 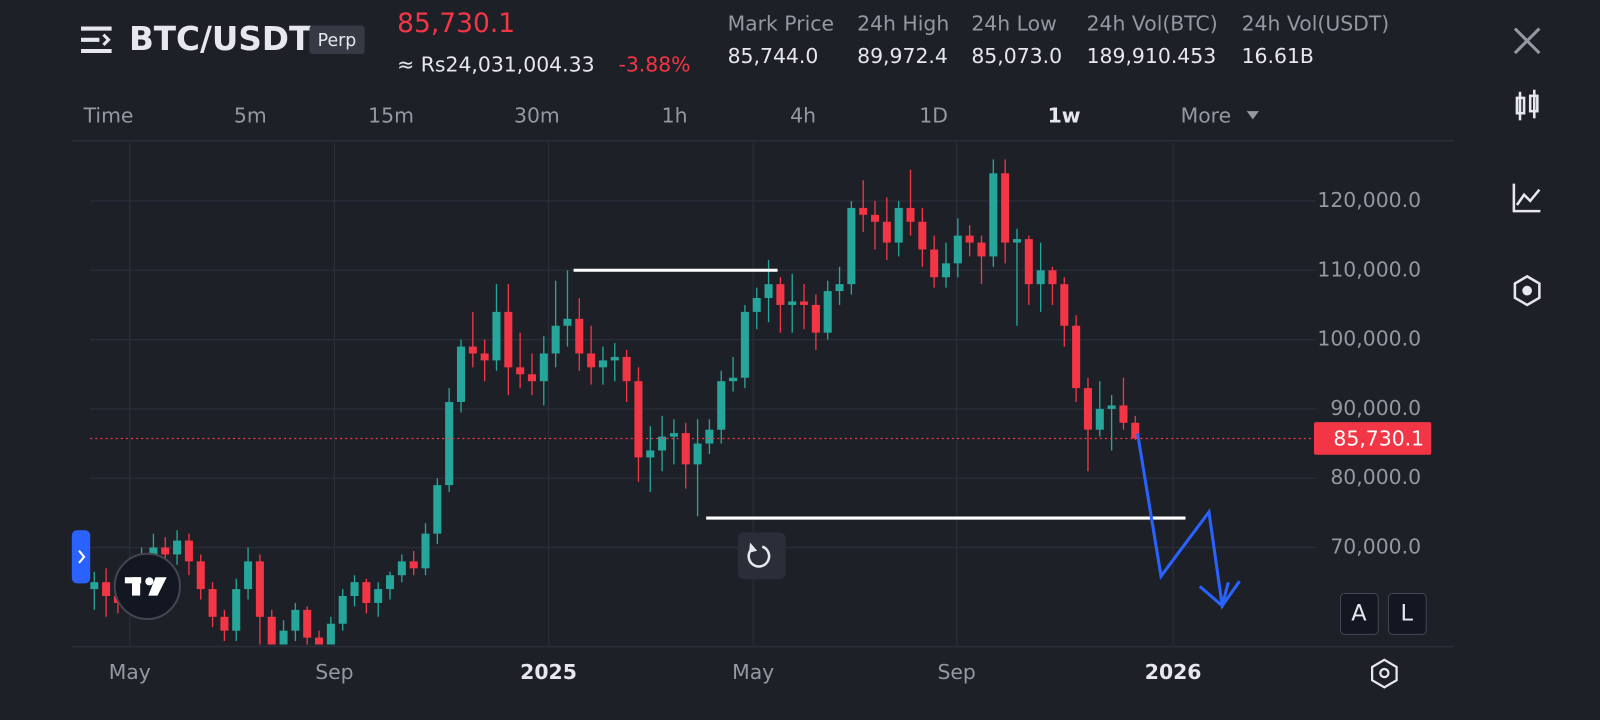 I want to click on stat-value: 89,972.4, so click(x=902, y=56).